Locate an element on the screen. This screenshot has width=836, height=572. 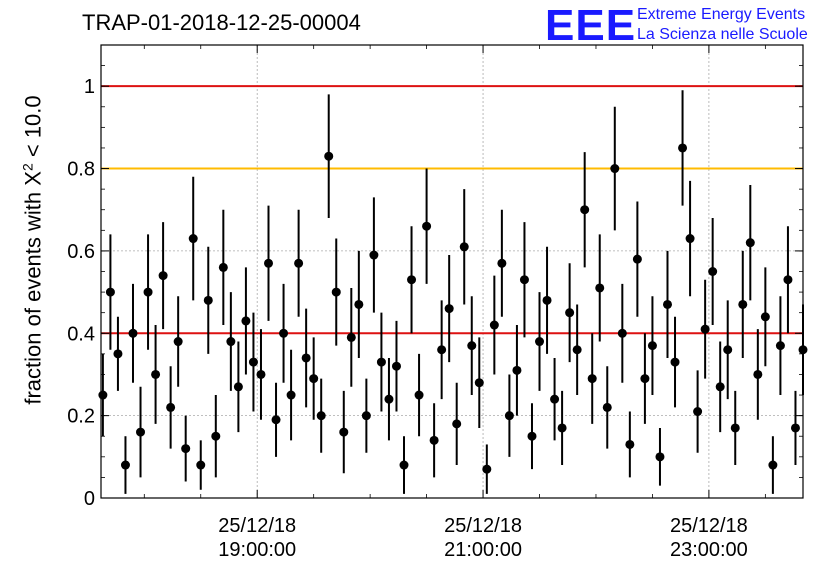
x-tick-label-time: 21:00:00 is located at coordinates (483, 550).